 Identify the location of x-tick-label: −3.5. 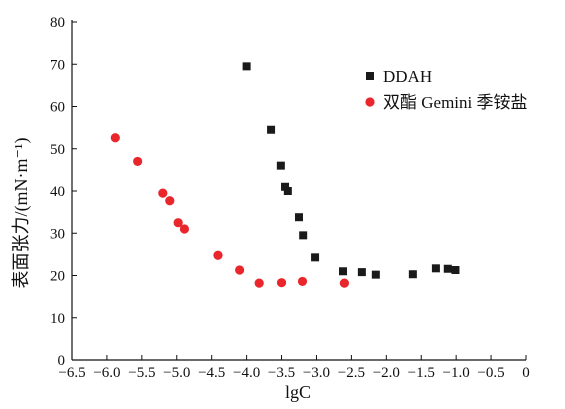
(281, 373).